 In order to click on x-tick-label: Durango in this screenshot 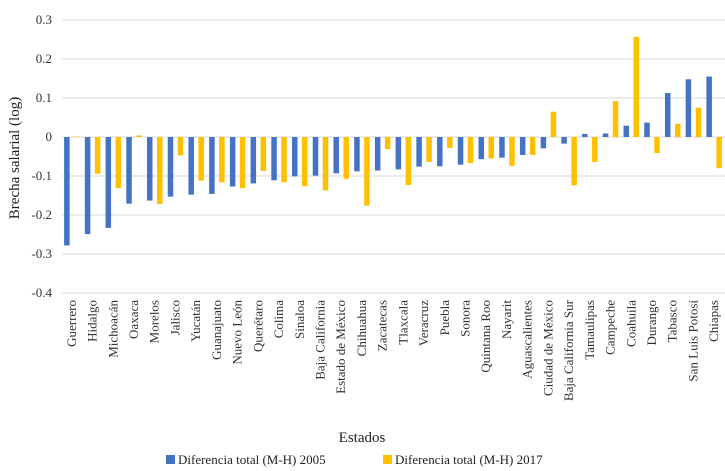, I will do `click(651, 323)`.